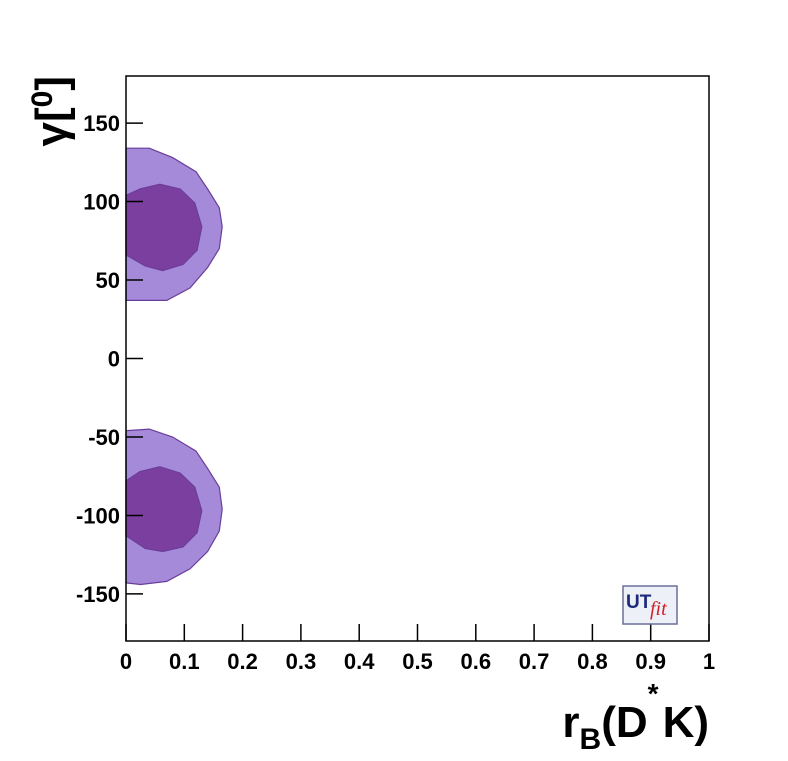 The width and height of the screenshot is (788, 761). What do you see at coordinates (417, 661) in the screenshot?
I see `x-tick-label: 0.5` at bounding box center [417, 661].